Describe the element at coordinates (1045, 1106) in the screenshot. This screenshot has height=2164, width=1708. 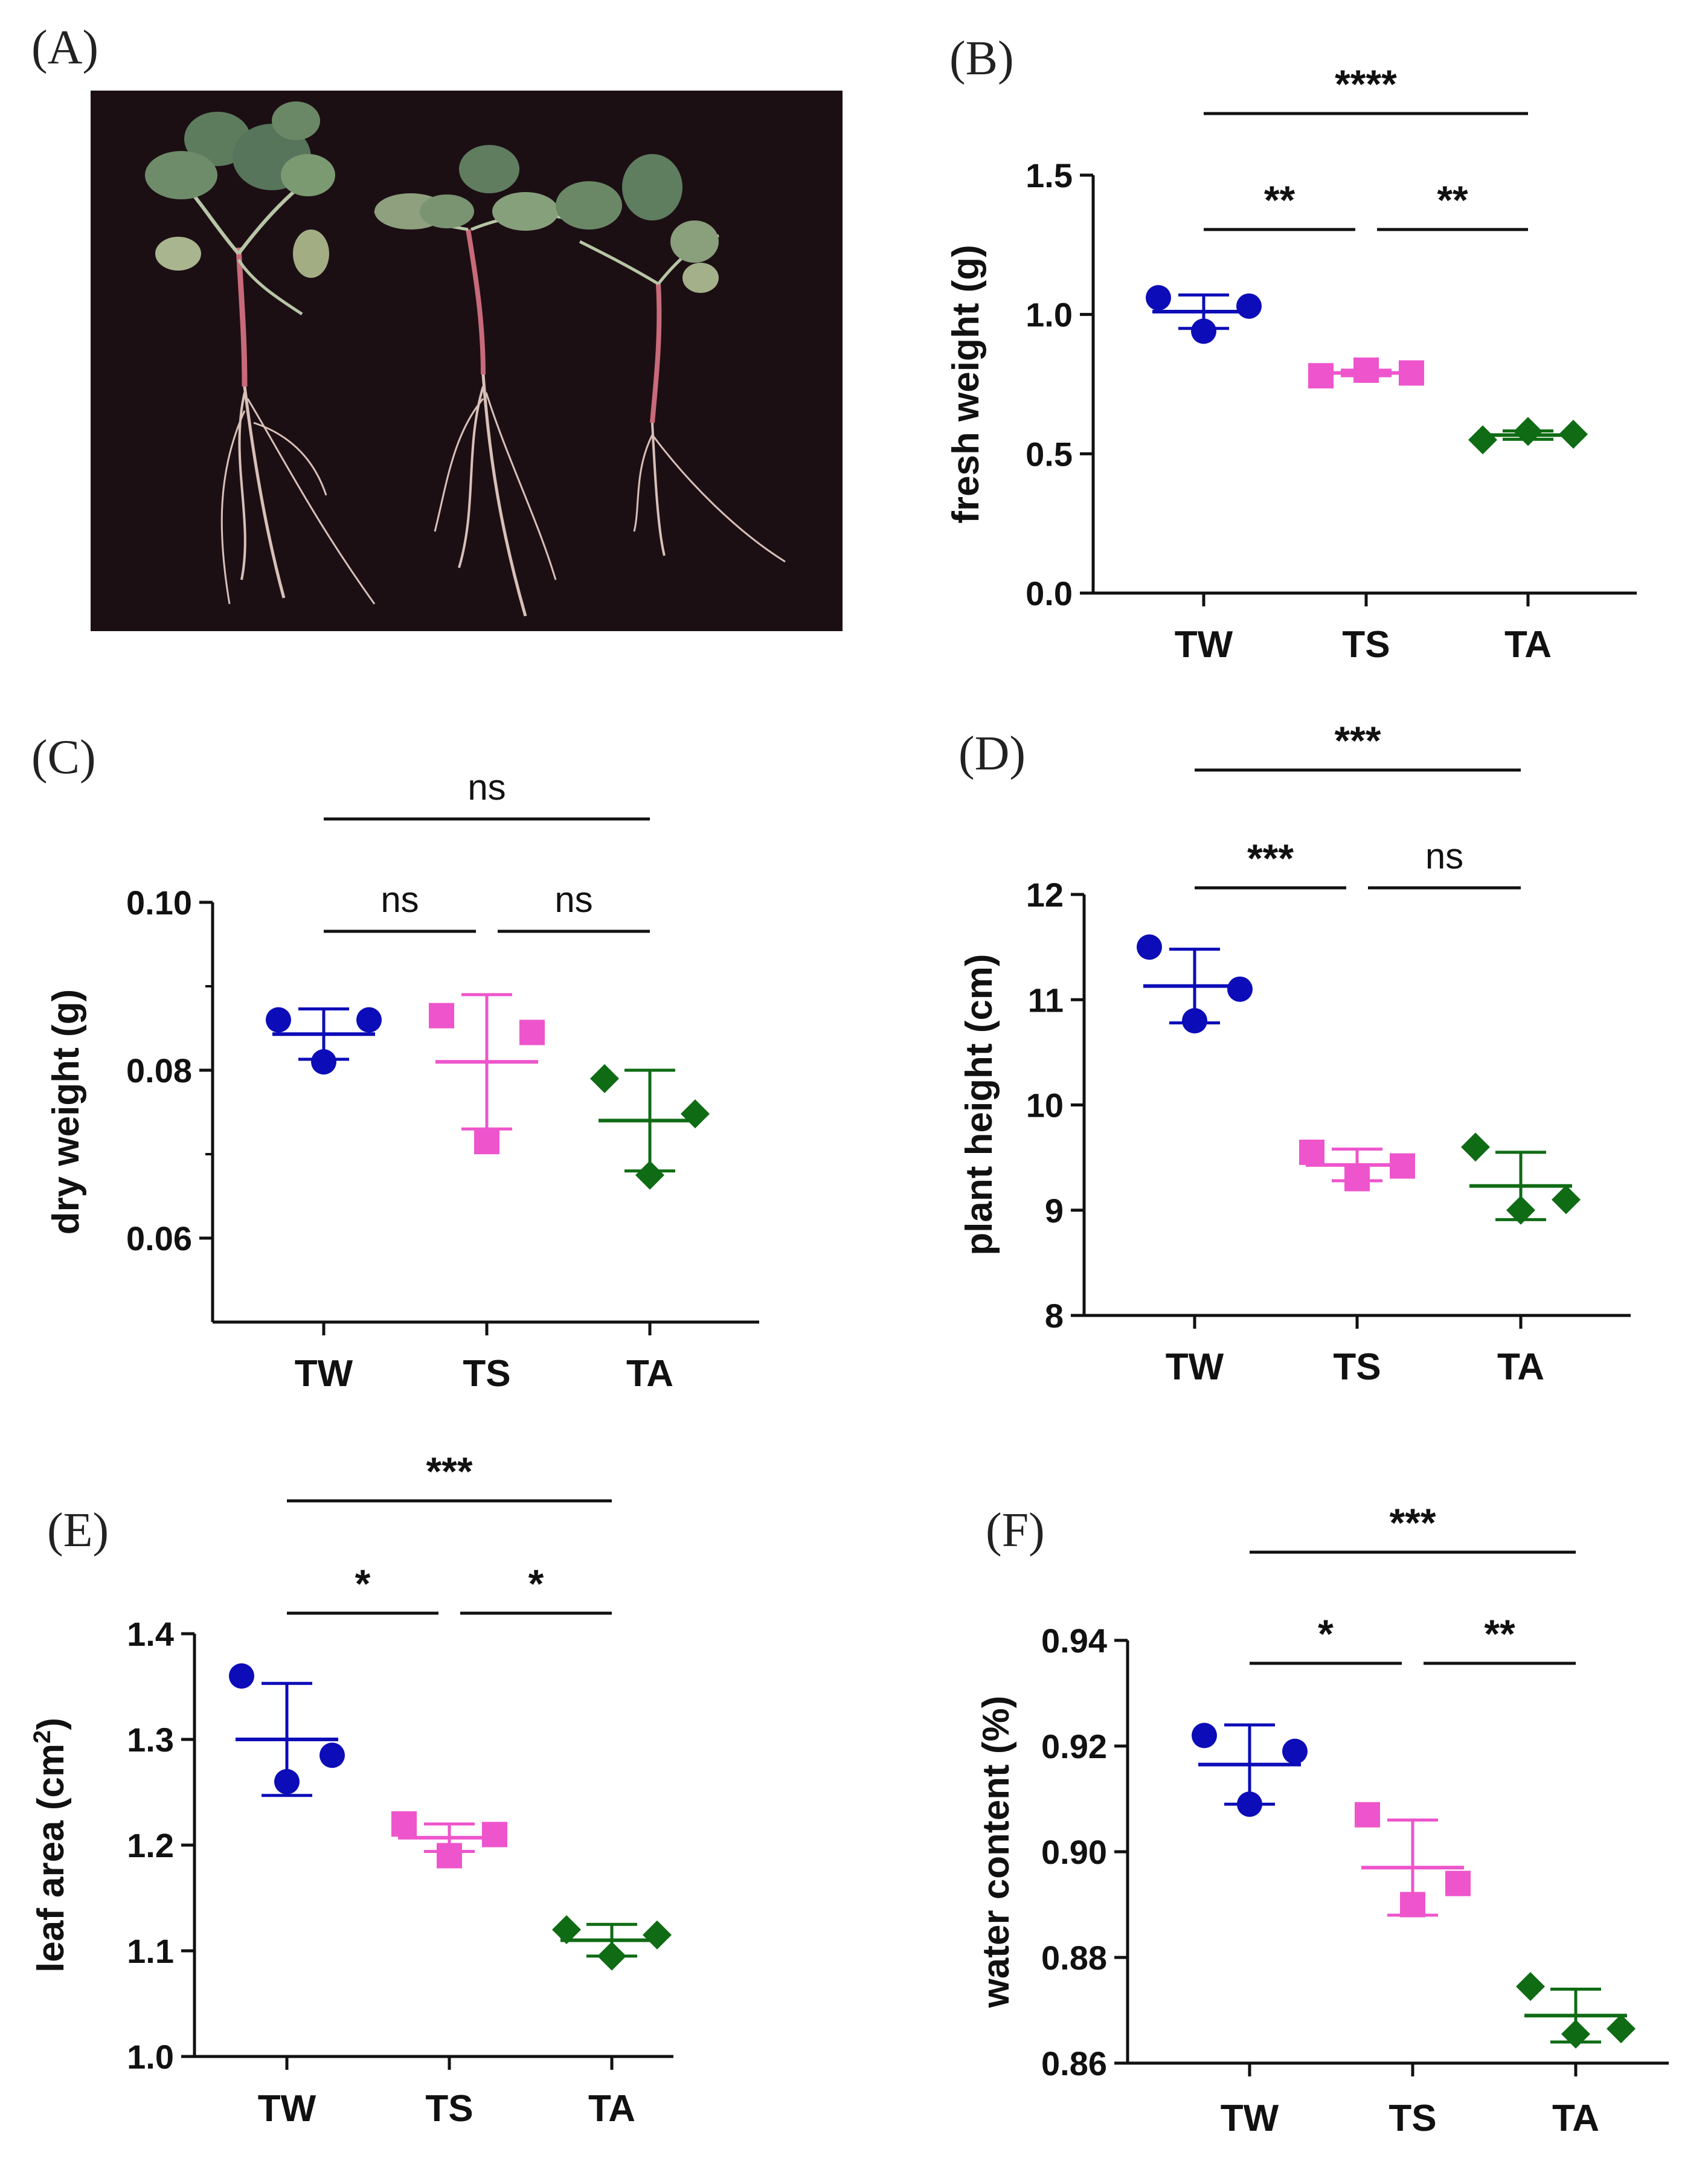
I see `y-tick-label: 10` at that location.